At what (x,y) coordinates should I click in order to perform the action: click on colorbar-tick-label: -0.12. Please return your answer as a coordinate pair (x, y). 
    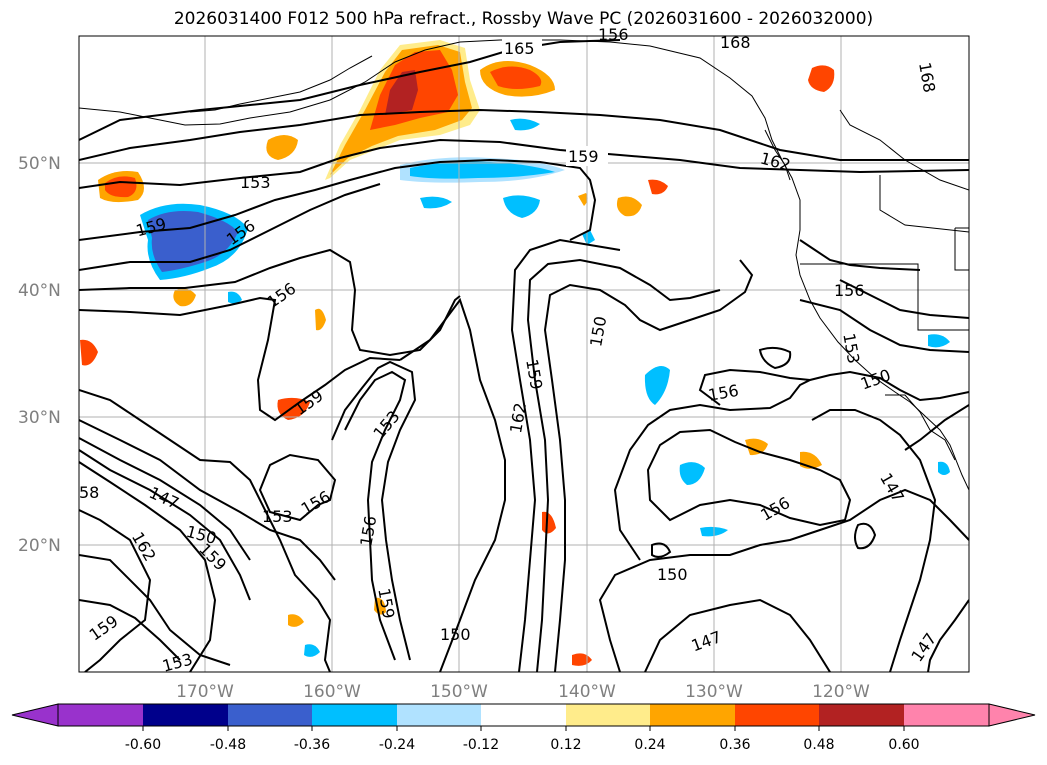
    Looking at the image, I should click on (481, 745).